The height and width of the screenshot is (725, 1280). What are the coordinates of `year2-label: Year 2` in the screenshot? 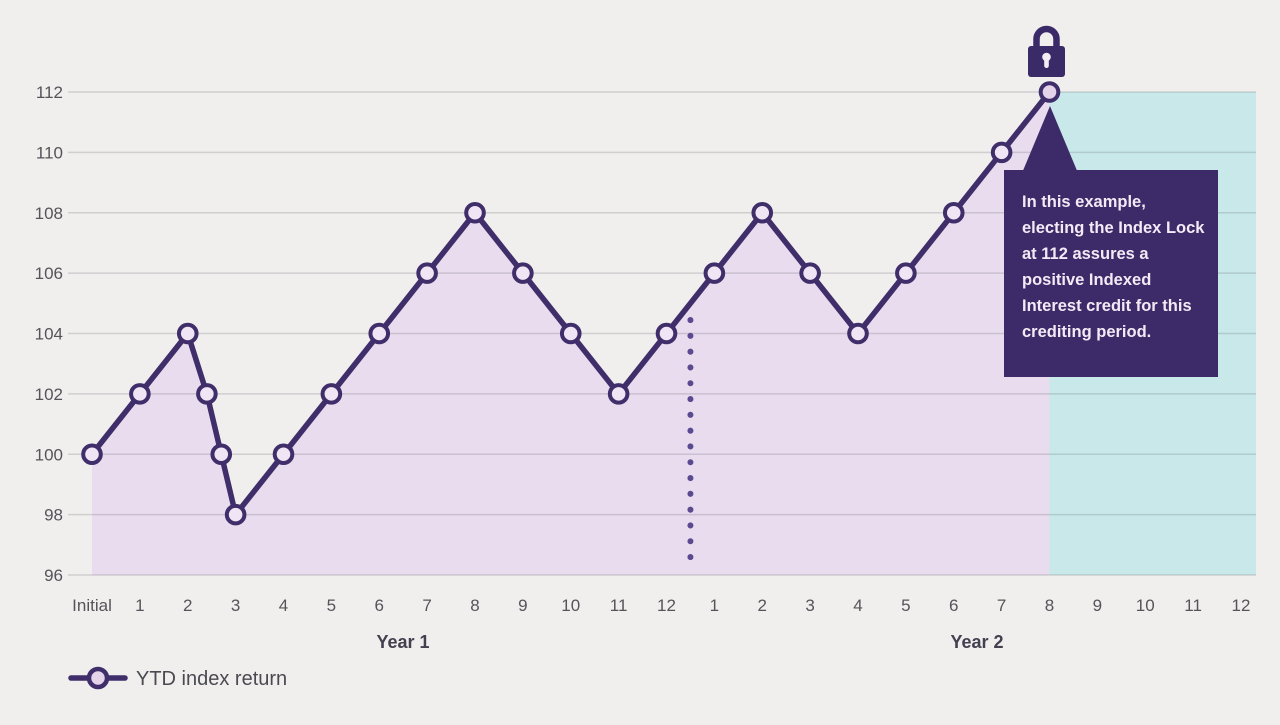 It's located at (976, 642).